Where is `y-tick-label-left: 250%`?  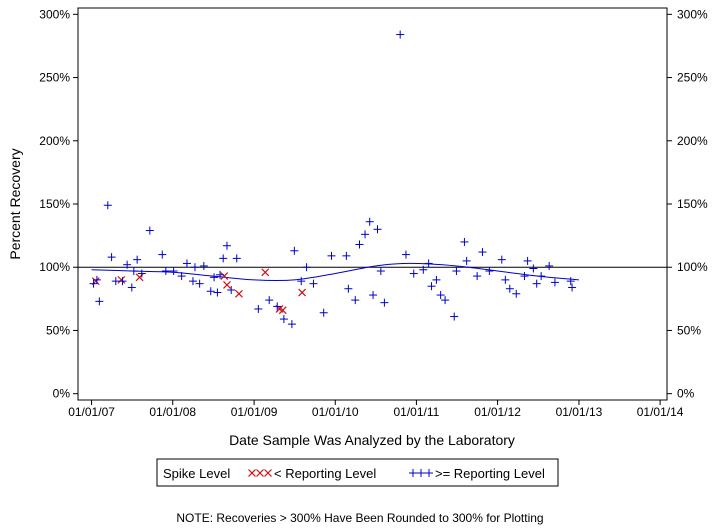 y-tick-label-left: 250% is located at coordinates (54, 78).